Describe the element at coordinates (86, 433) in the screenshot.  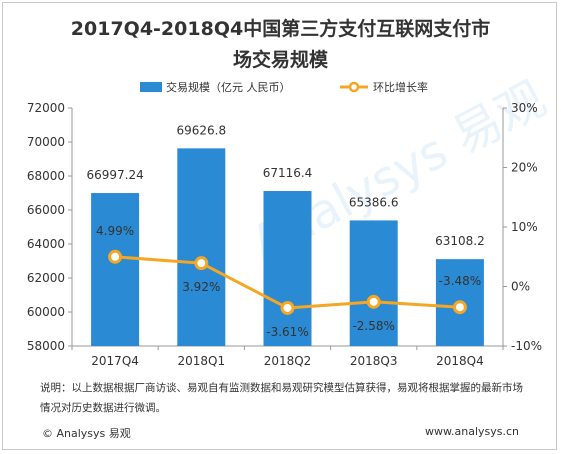
I see `source-logo: © Analysys 易观` at that location.